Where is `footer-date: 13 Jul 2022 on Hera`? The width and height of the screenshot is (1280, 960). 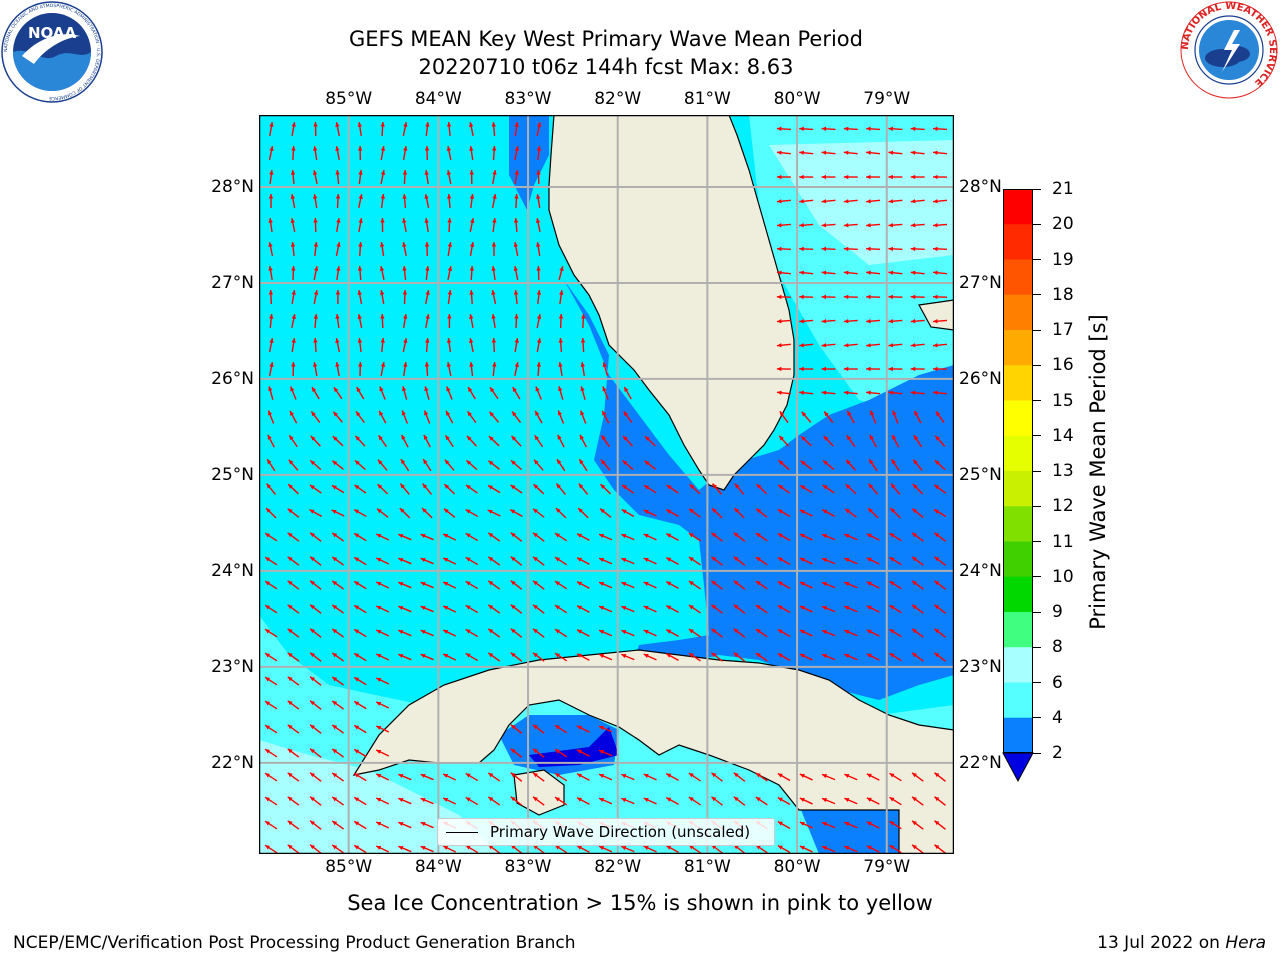
footer-date: 13 Jul 2022 on Hera is located at coordinates (1181, 943).